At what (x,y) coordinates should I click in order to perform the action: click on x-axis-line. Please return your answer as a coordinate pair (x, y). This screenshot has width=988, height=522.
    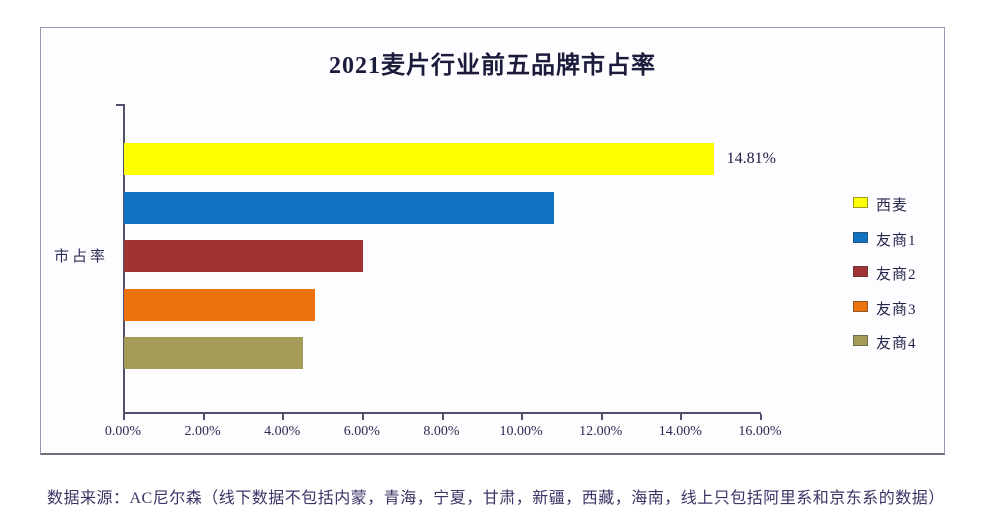
    Looking at the image, I should click on (442, 413).